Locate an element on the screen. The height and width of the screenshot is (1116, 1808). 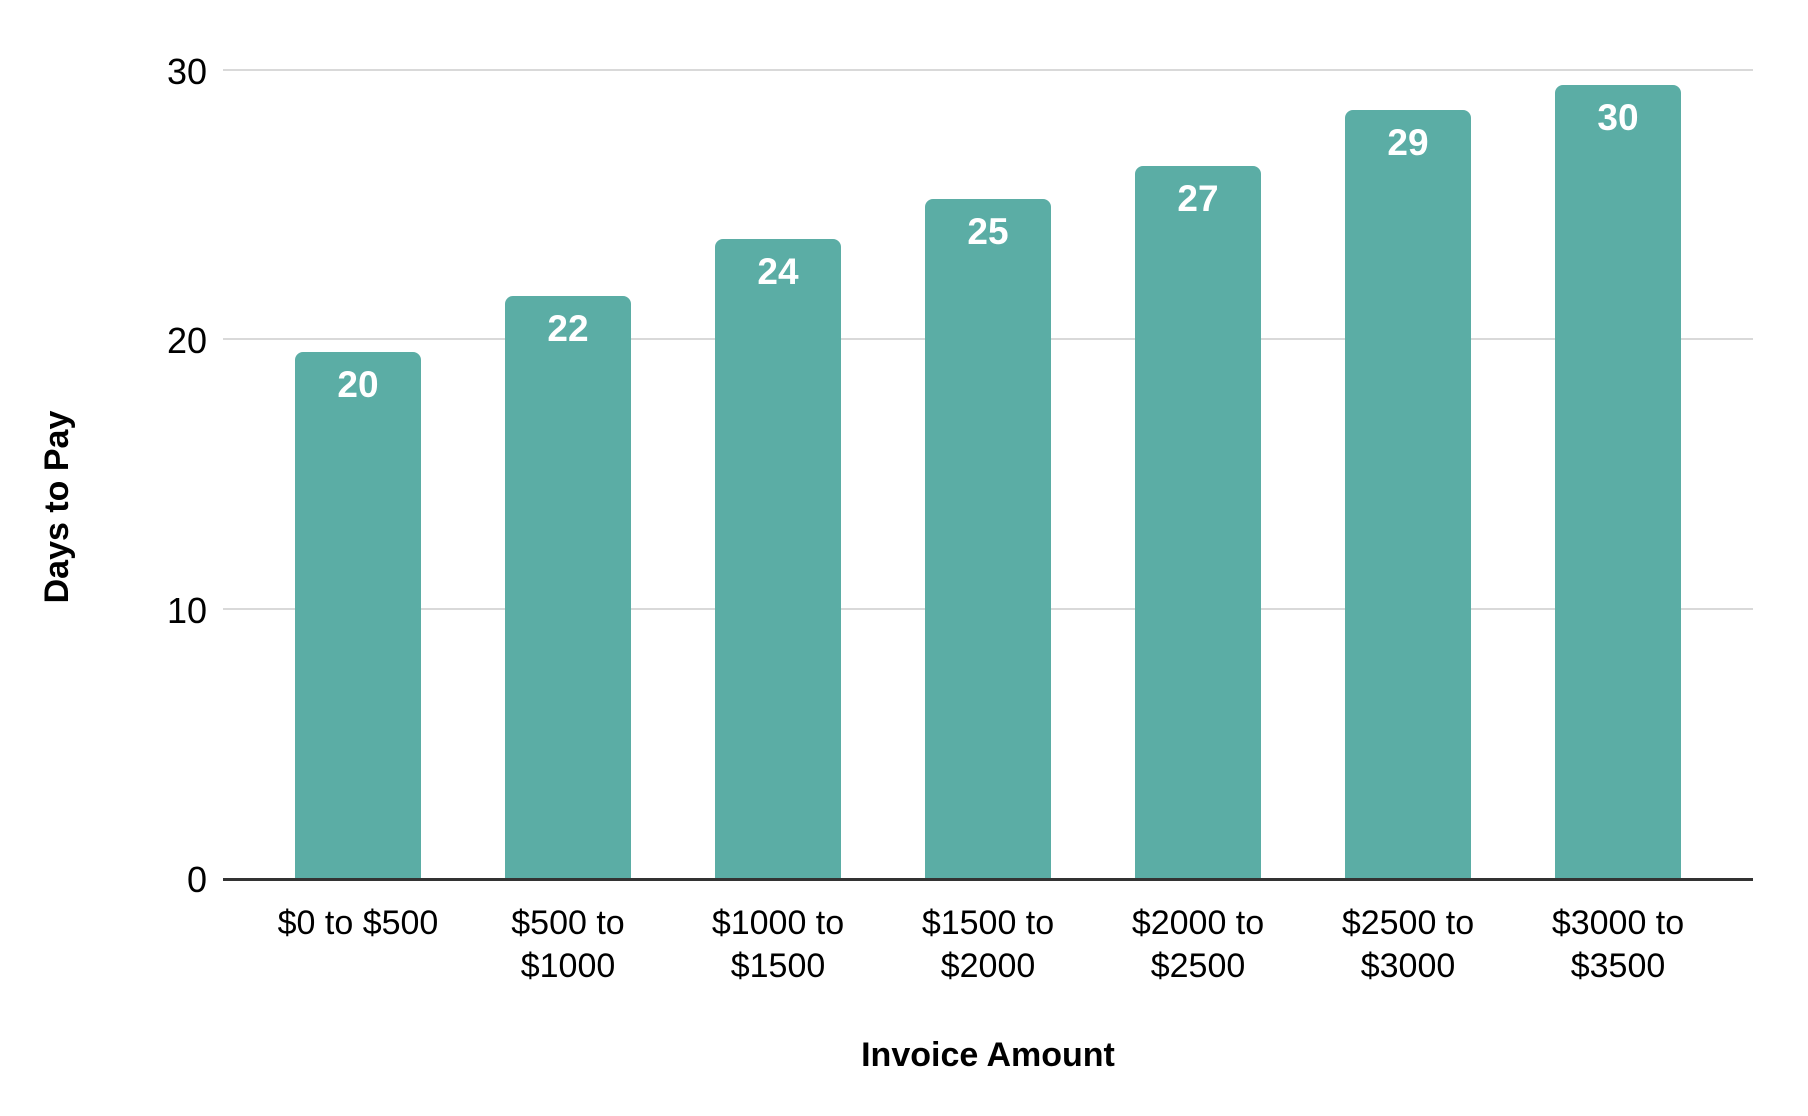
bar-slot: 22 is located at coordinates (568, 476).